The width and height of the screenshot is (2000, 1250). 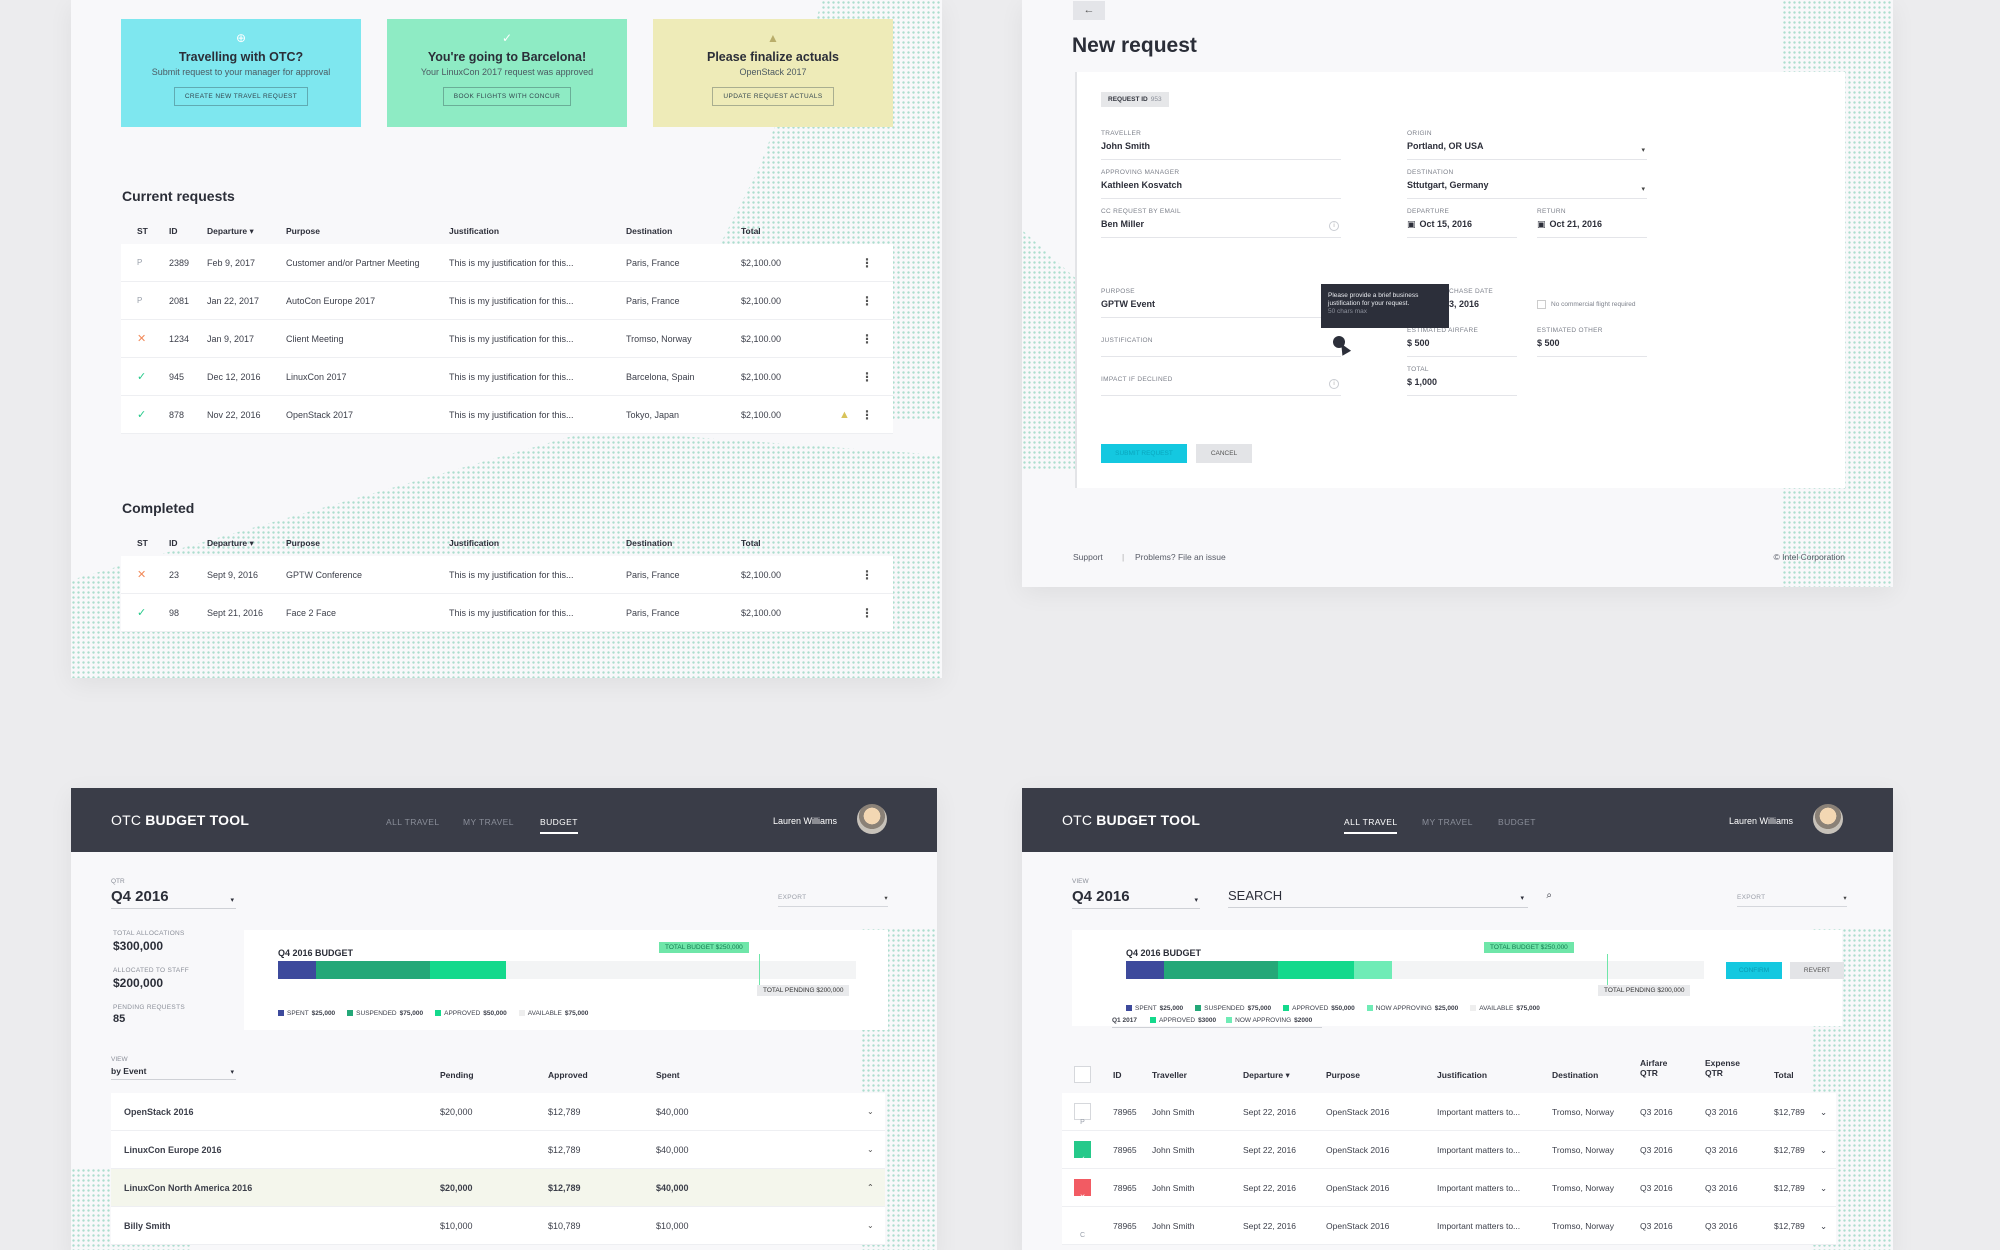 I want to click on column-pending: Pending, so click(x=457, y=1075).